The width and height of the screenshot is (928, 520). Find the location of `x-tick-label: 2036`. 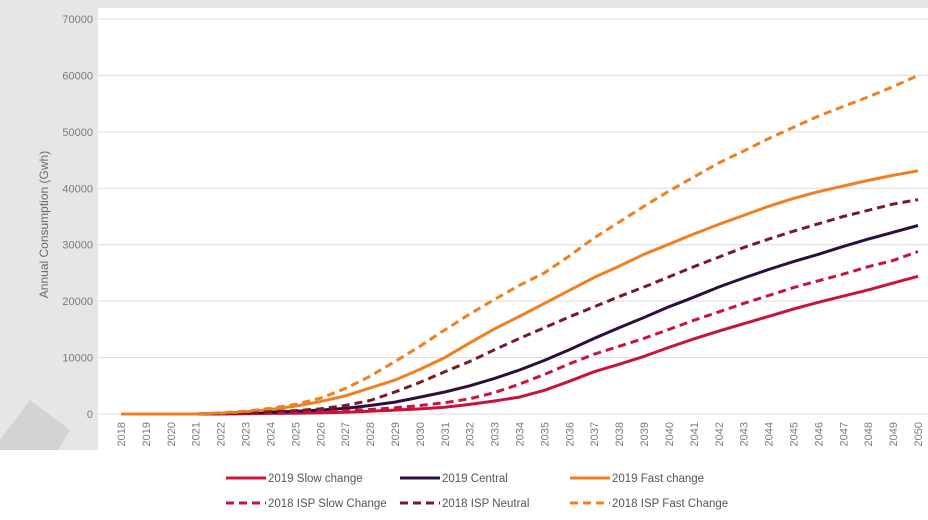

x-tick-label: 2036 is located at coordinates (570, 434).